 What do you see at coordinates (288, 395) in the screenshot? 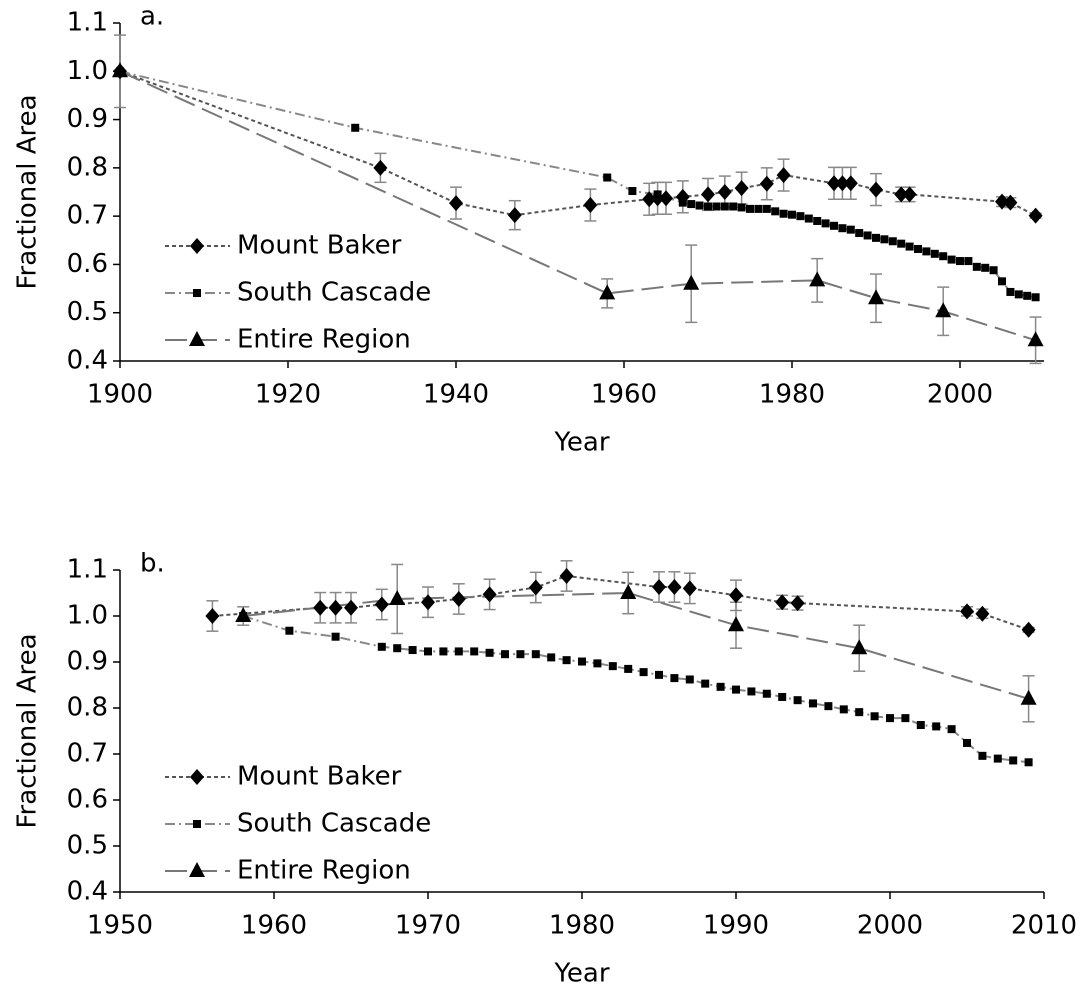
I see `x-tick-label: 1920` at bounding box center [288, 395].